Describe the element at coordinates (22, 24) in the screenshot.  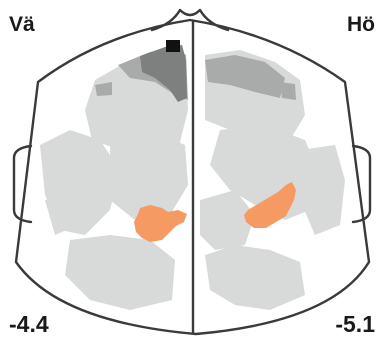
I see `left-hemisphere-label: Vä` at that location.